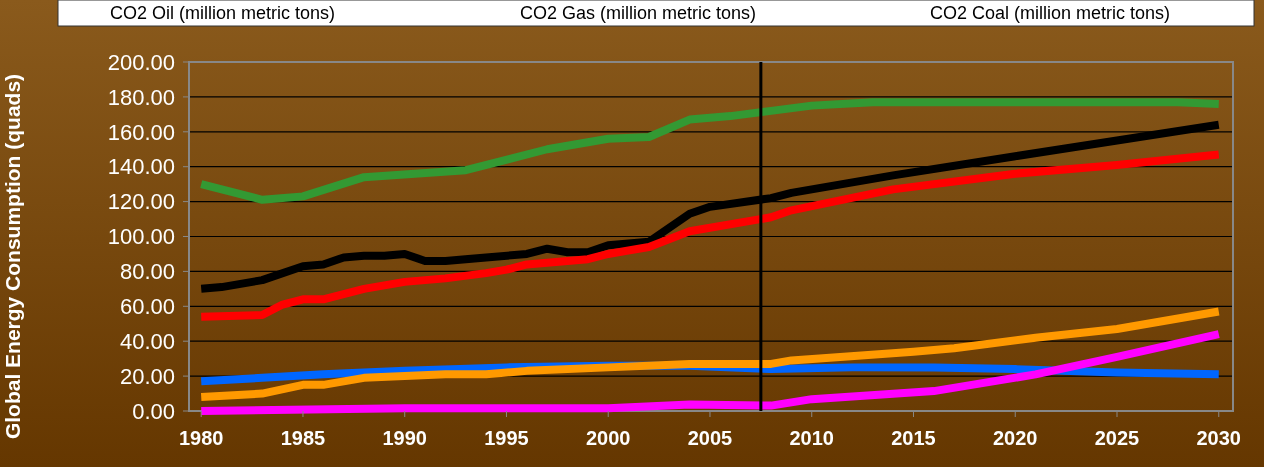 The image size is (1264, 467). What do you see at coordinates (1015, 438) in the screenshot?
I see `x-tick-label: 2020` at bounding box center [1015, 438].